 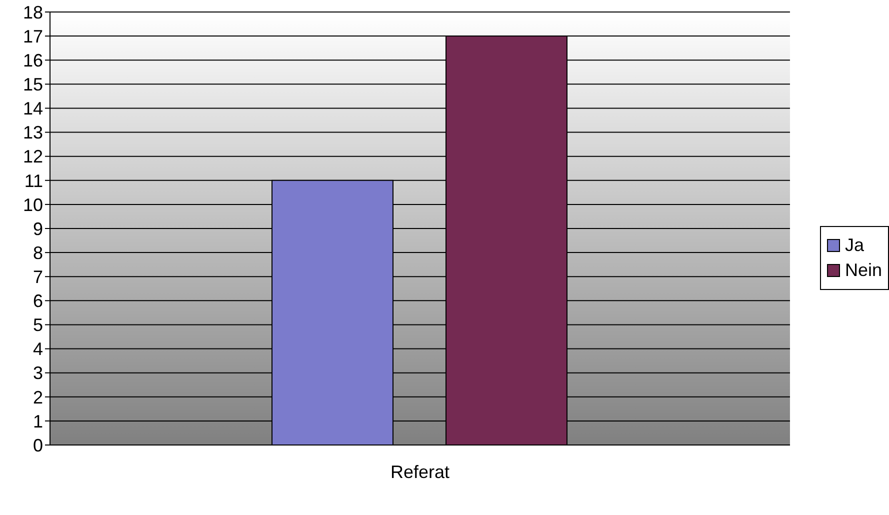 I want to click on y-tick-label: 13, so click(x=32, y=132).